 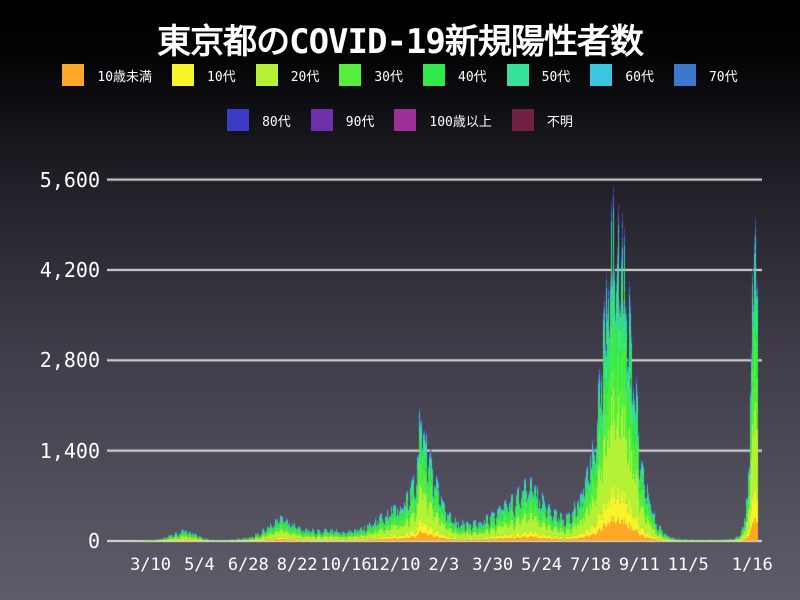 I want to click on x-tick-label: 9/11, so click(x=639, y=565).